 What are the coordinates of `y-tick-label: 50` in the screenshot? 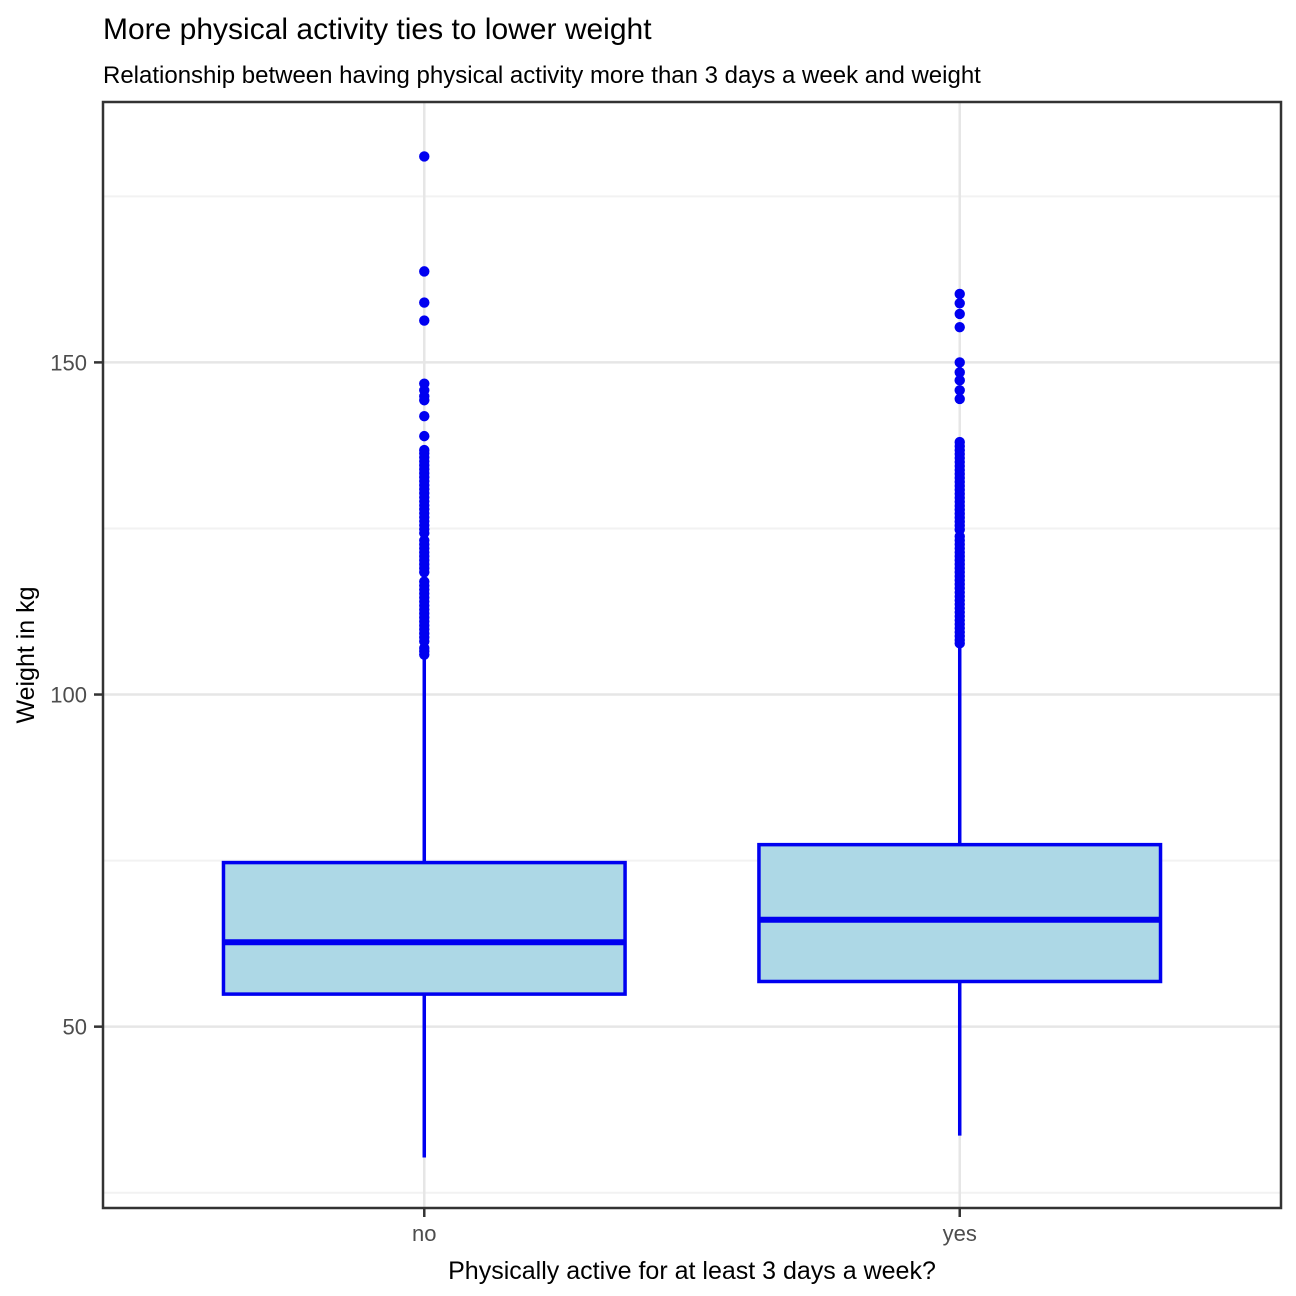 It's located at (75, 1027).